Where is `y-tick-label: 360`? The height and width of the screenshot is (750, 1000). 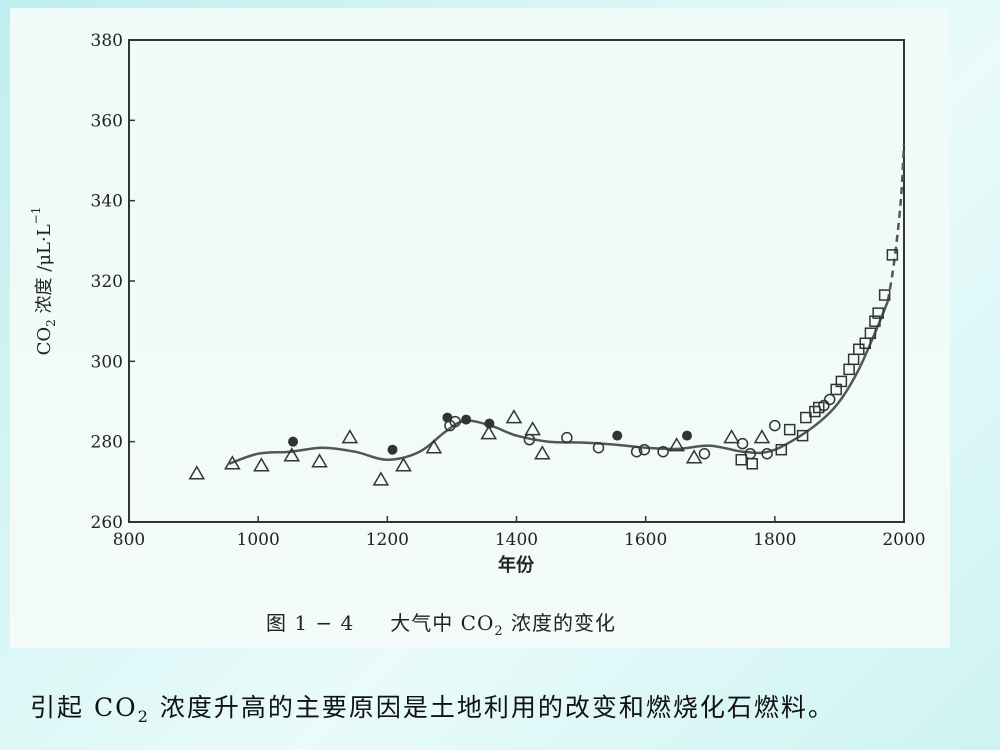 y-tick-label: 360 is located at coordinates (107, 121).